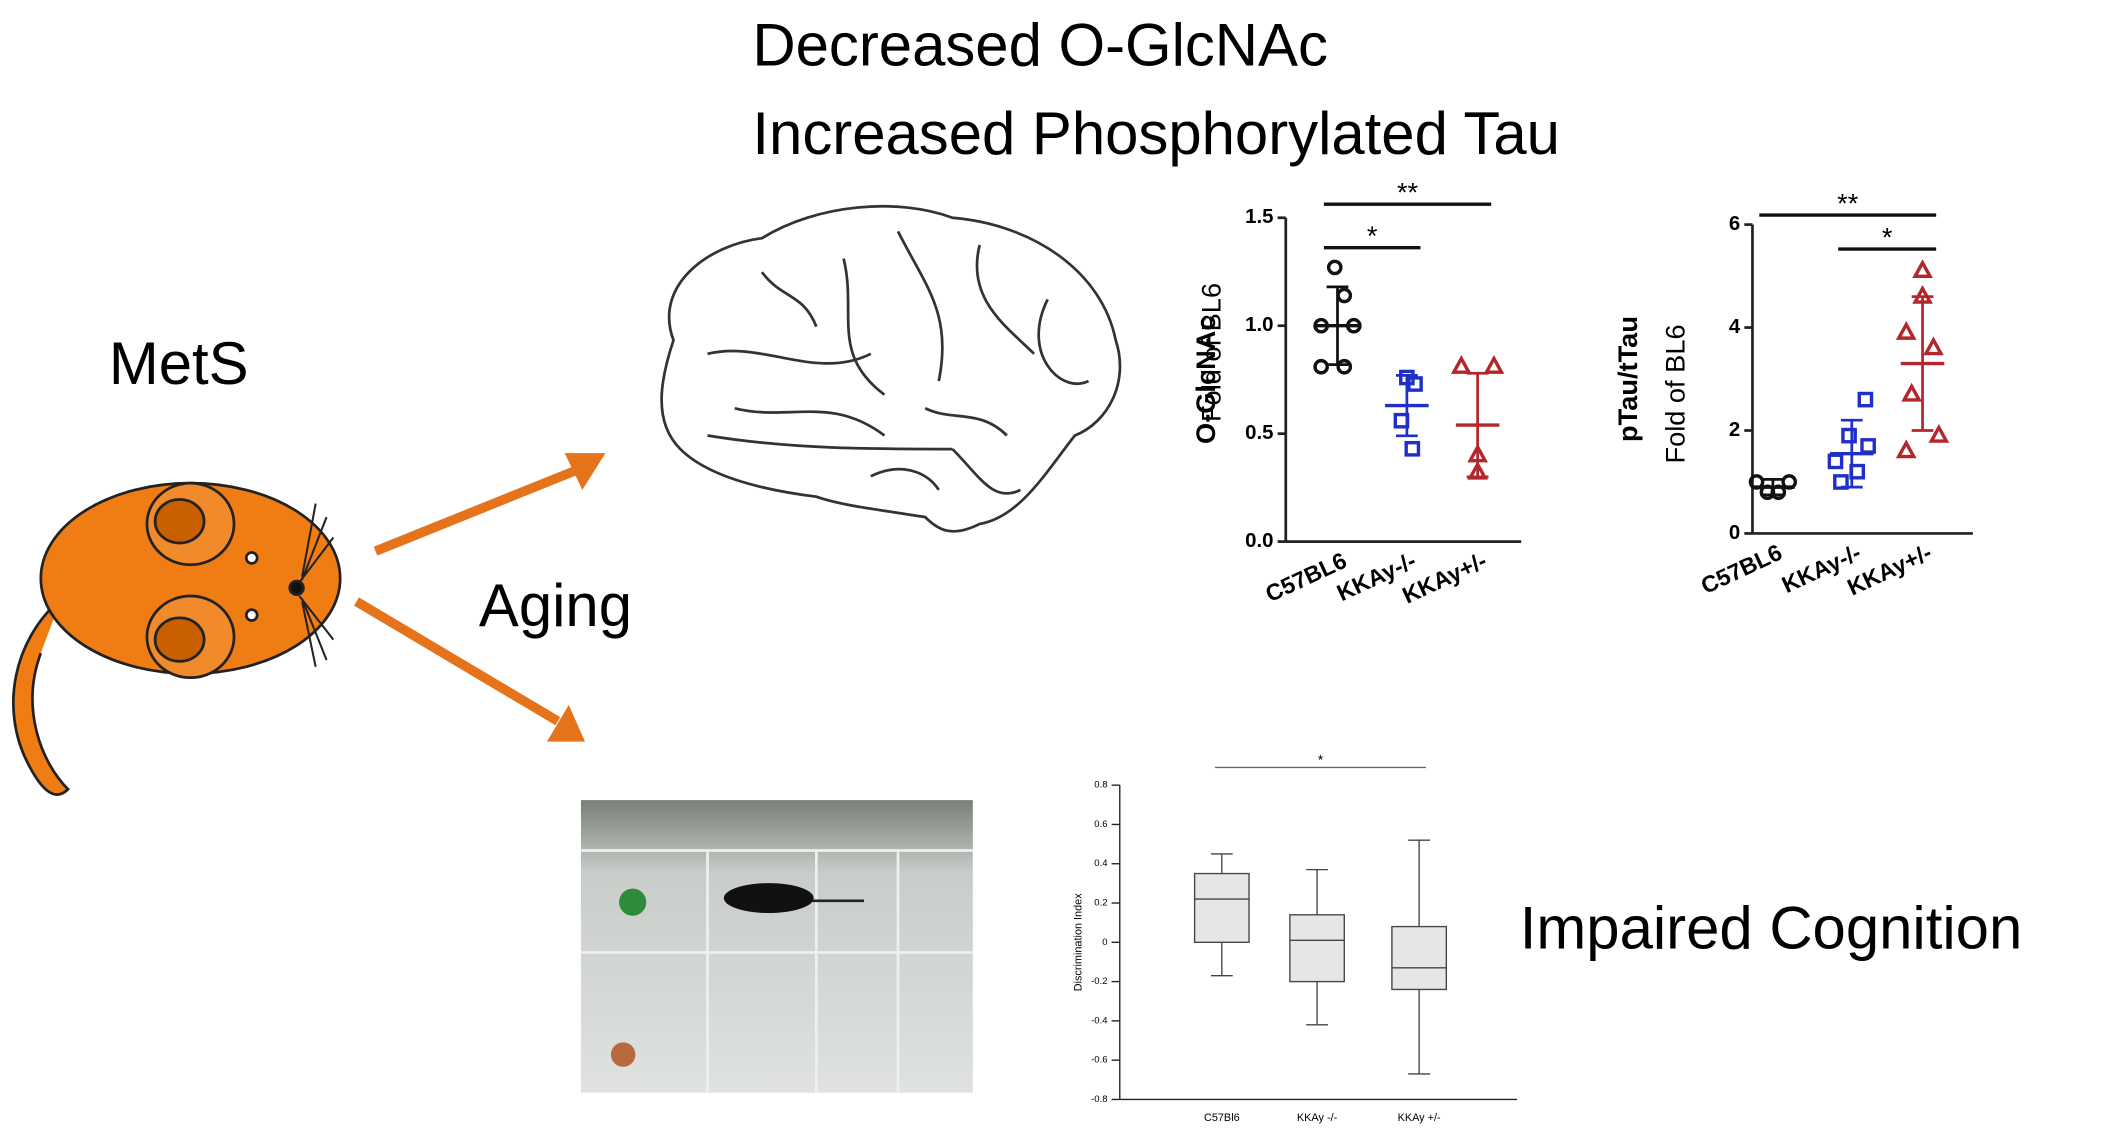 Image resolution: width=2128 pixels, height=1139 pixels. Describe the element at coordinates (1039, 44) in the screenshot. I see `title-line: Decreased O-GlcNAc` at that location.